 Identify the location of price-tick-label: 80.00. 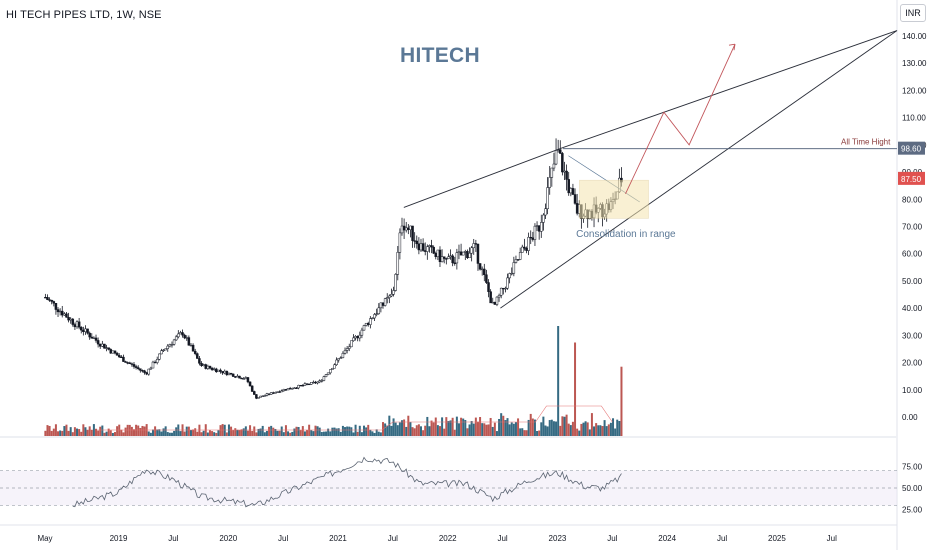
(912, 199).